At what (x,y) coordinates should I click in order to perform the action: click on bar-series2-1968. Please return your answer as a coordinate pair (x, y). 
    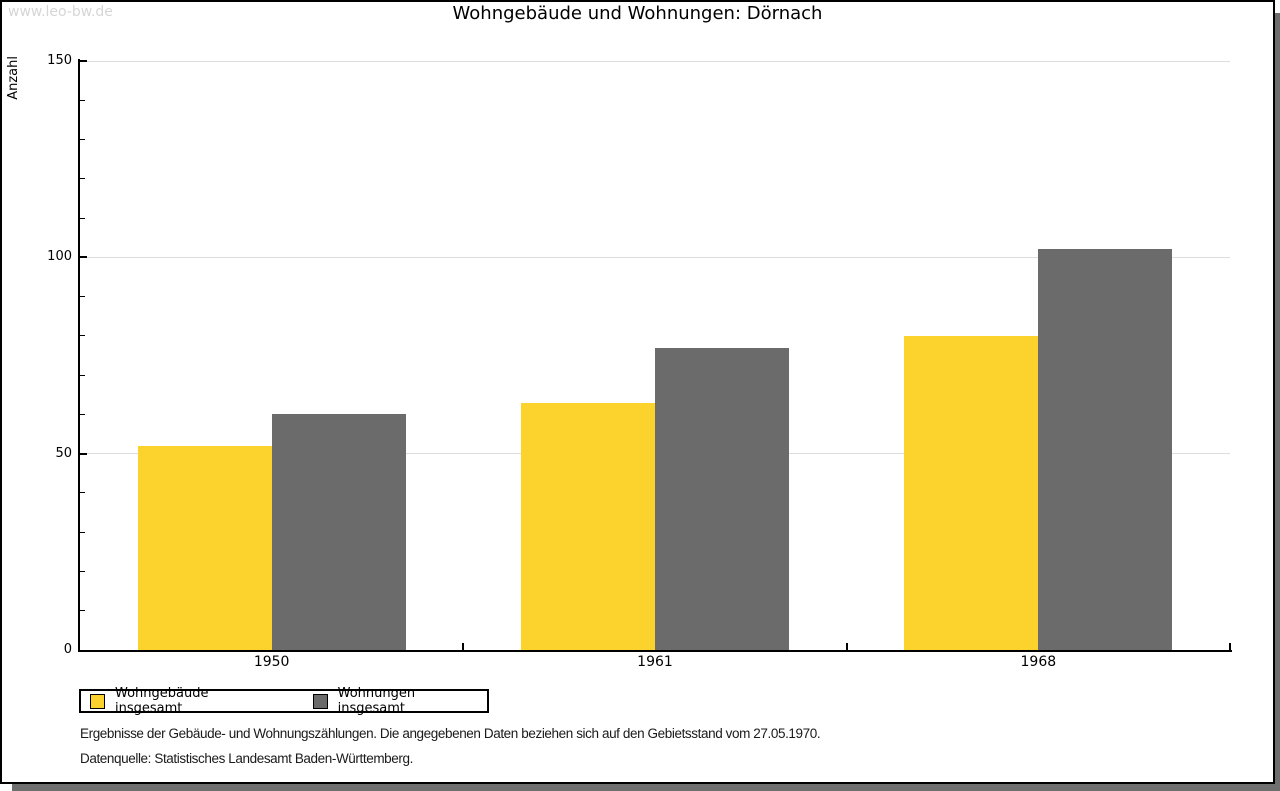
    Looking at the image, I should click on (1105, 449).